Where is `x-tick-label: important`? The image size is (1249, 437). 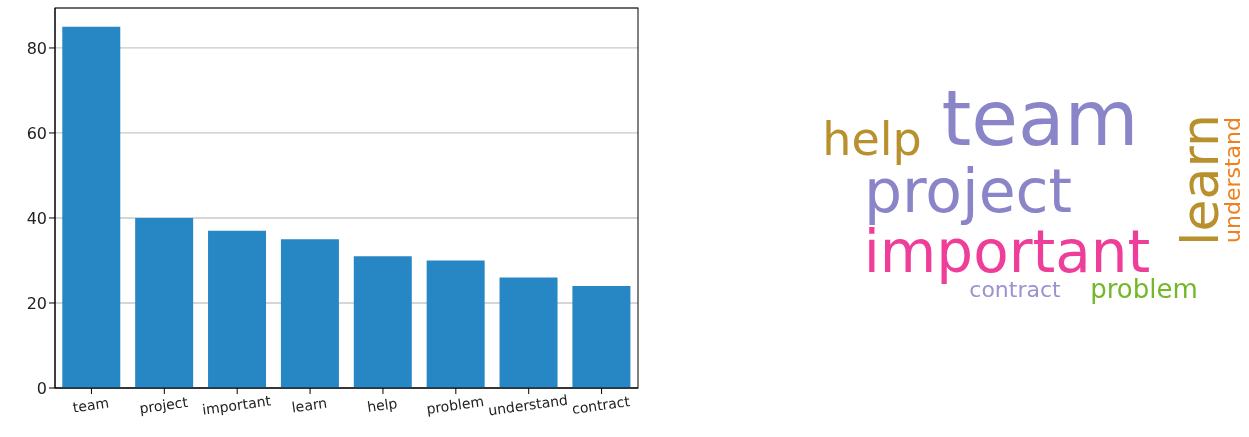 x-tick-label: important is located at coordinates (237, 405).